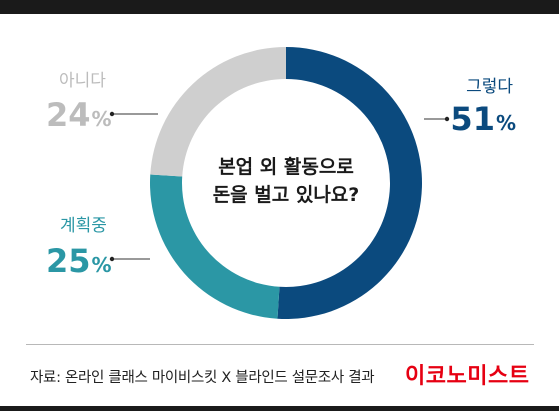 Image resolution: width=559 pixels, height=411 pixels. I want to click on slice-value-2: 25%, so click(79, 261).